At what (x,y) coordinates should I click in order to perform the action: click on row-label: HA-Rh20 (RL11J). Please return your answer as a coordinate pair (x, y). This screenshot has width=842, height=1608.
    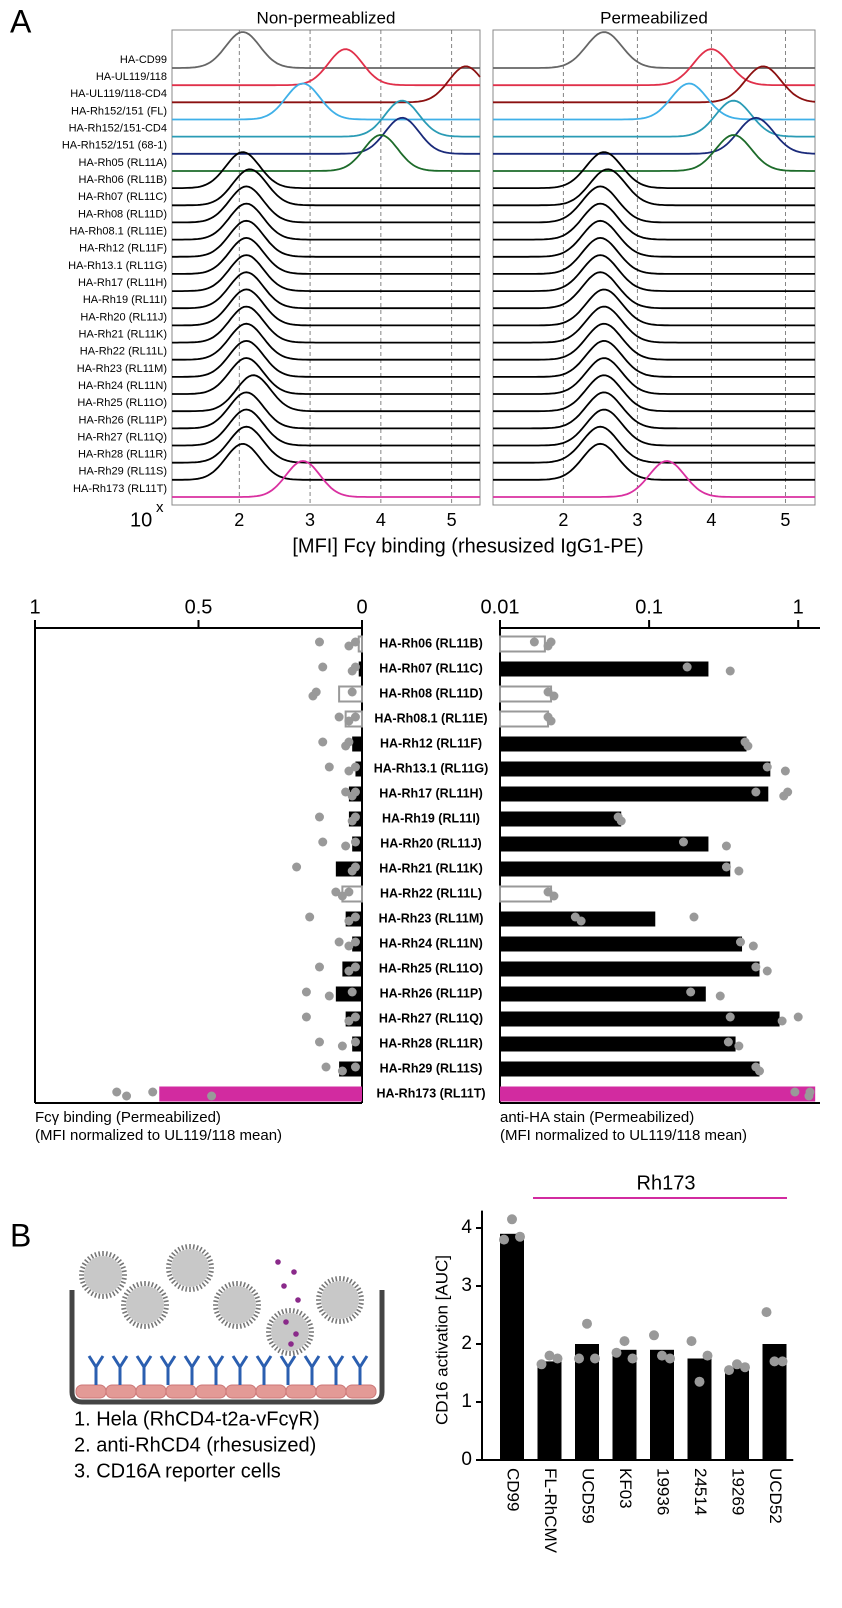
    Looking at the image, I should click on (430, 843).